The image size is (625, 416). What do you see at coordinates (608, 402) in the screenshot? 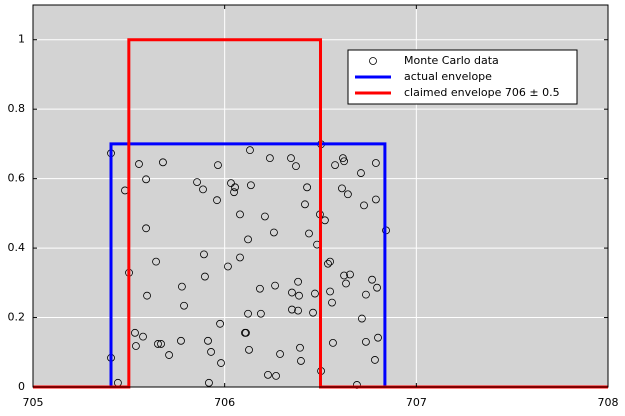
I see `x-tick-label: 708` at bounding box center [608, 402].